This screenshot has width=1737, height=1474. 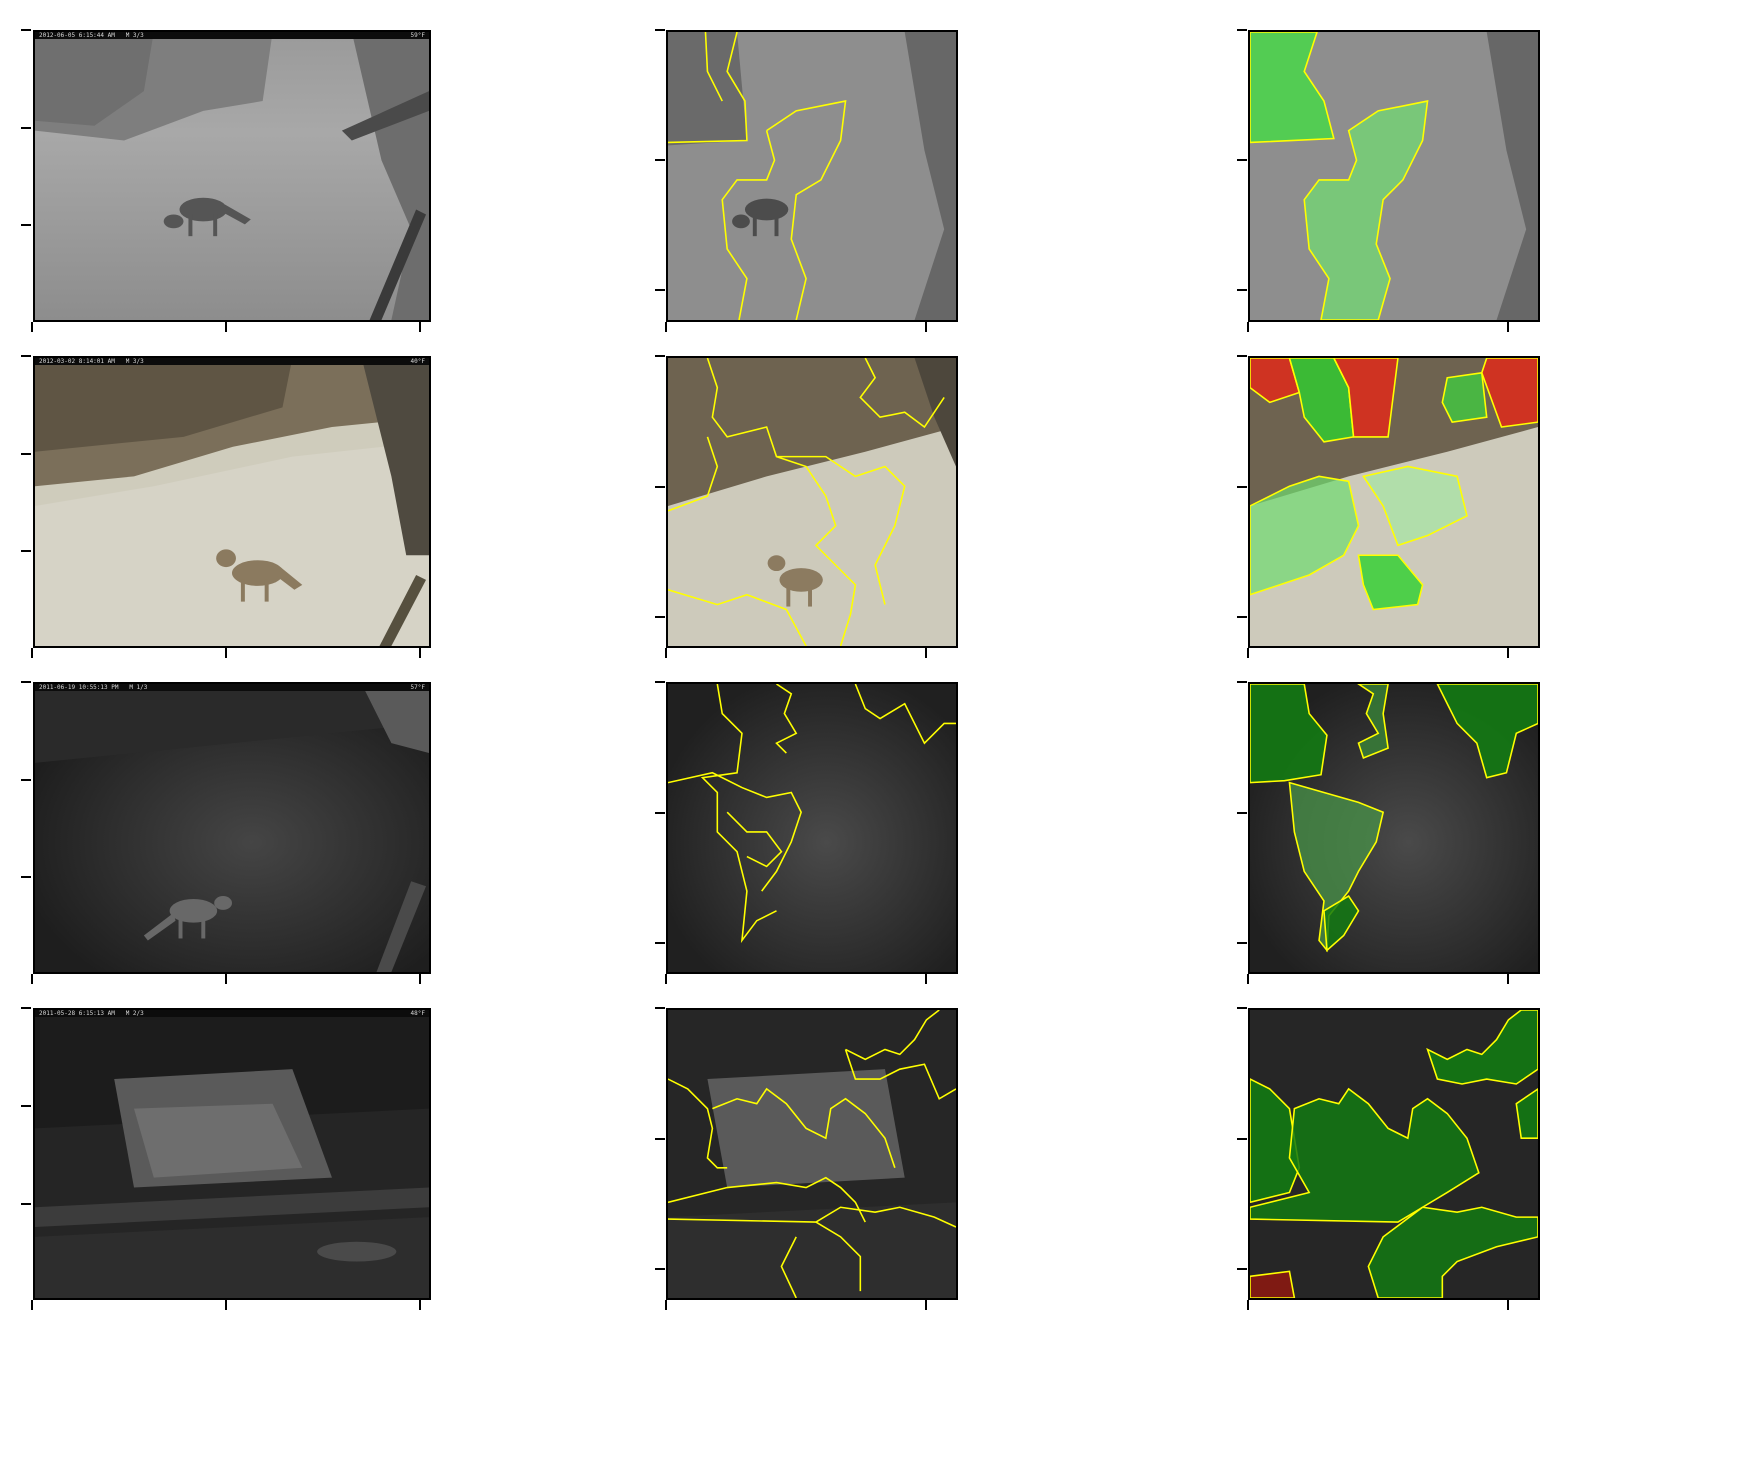 I want to click on timestamp-text: 2011-06-19 10:55:13 PM, so click(x=79, y=687).